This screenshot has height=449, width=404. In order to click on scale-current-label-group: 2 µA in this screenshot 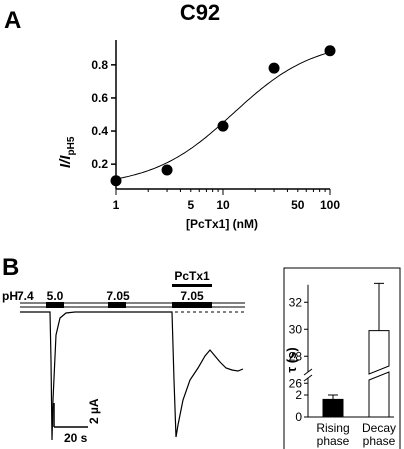, I will do `click(94, 411)`.